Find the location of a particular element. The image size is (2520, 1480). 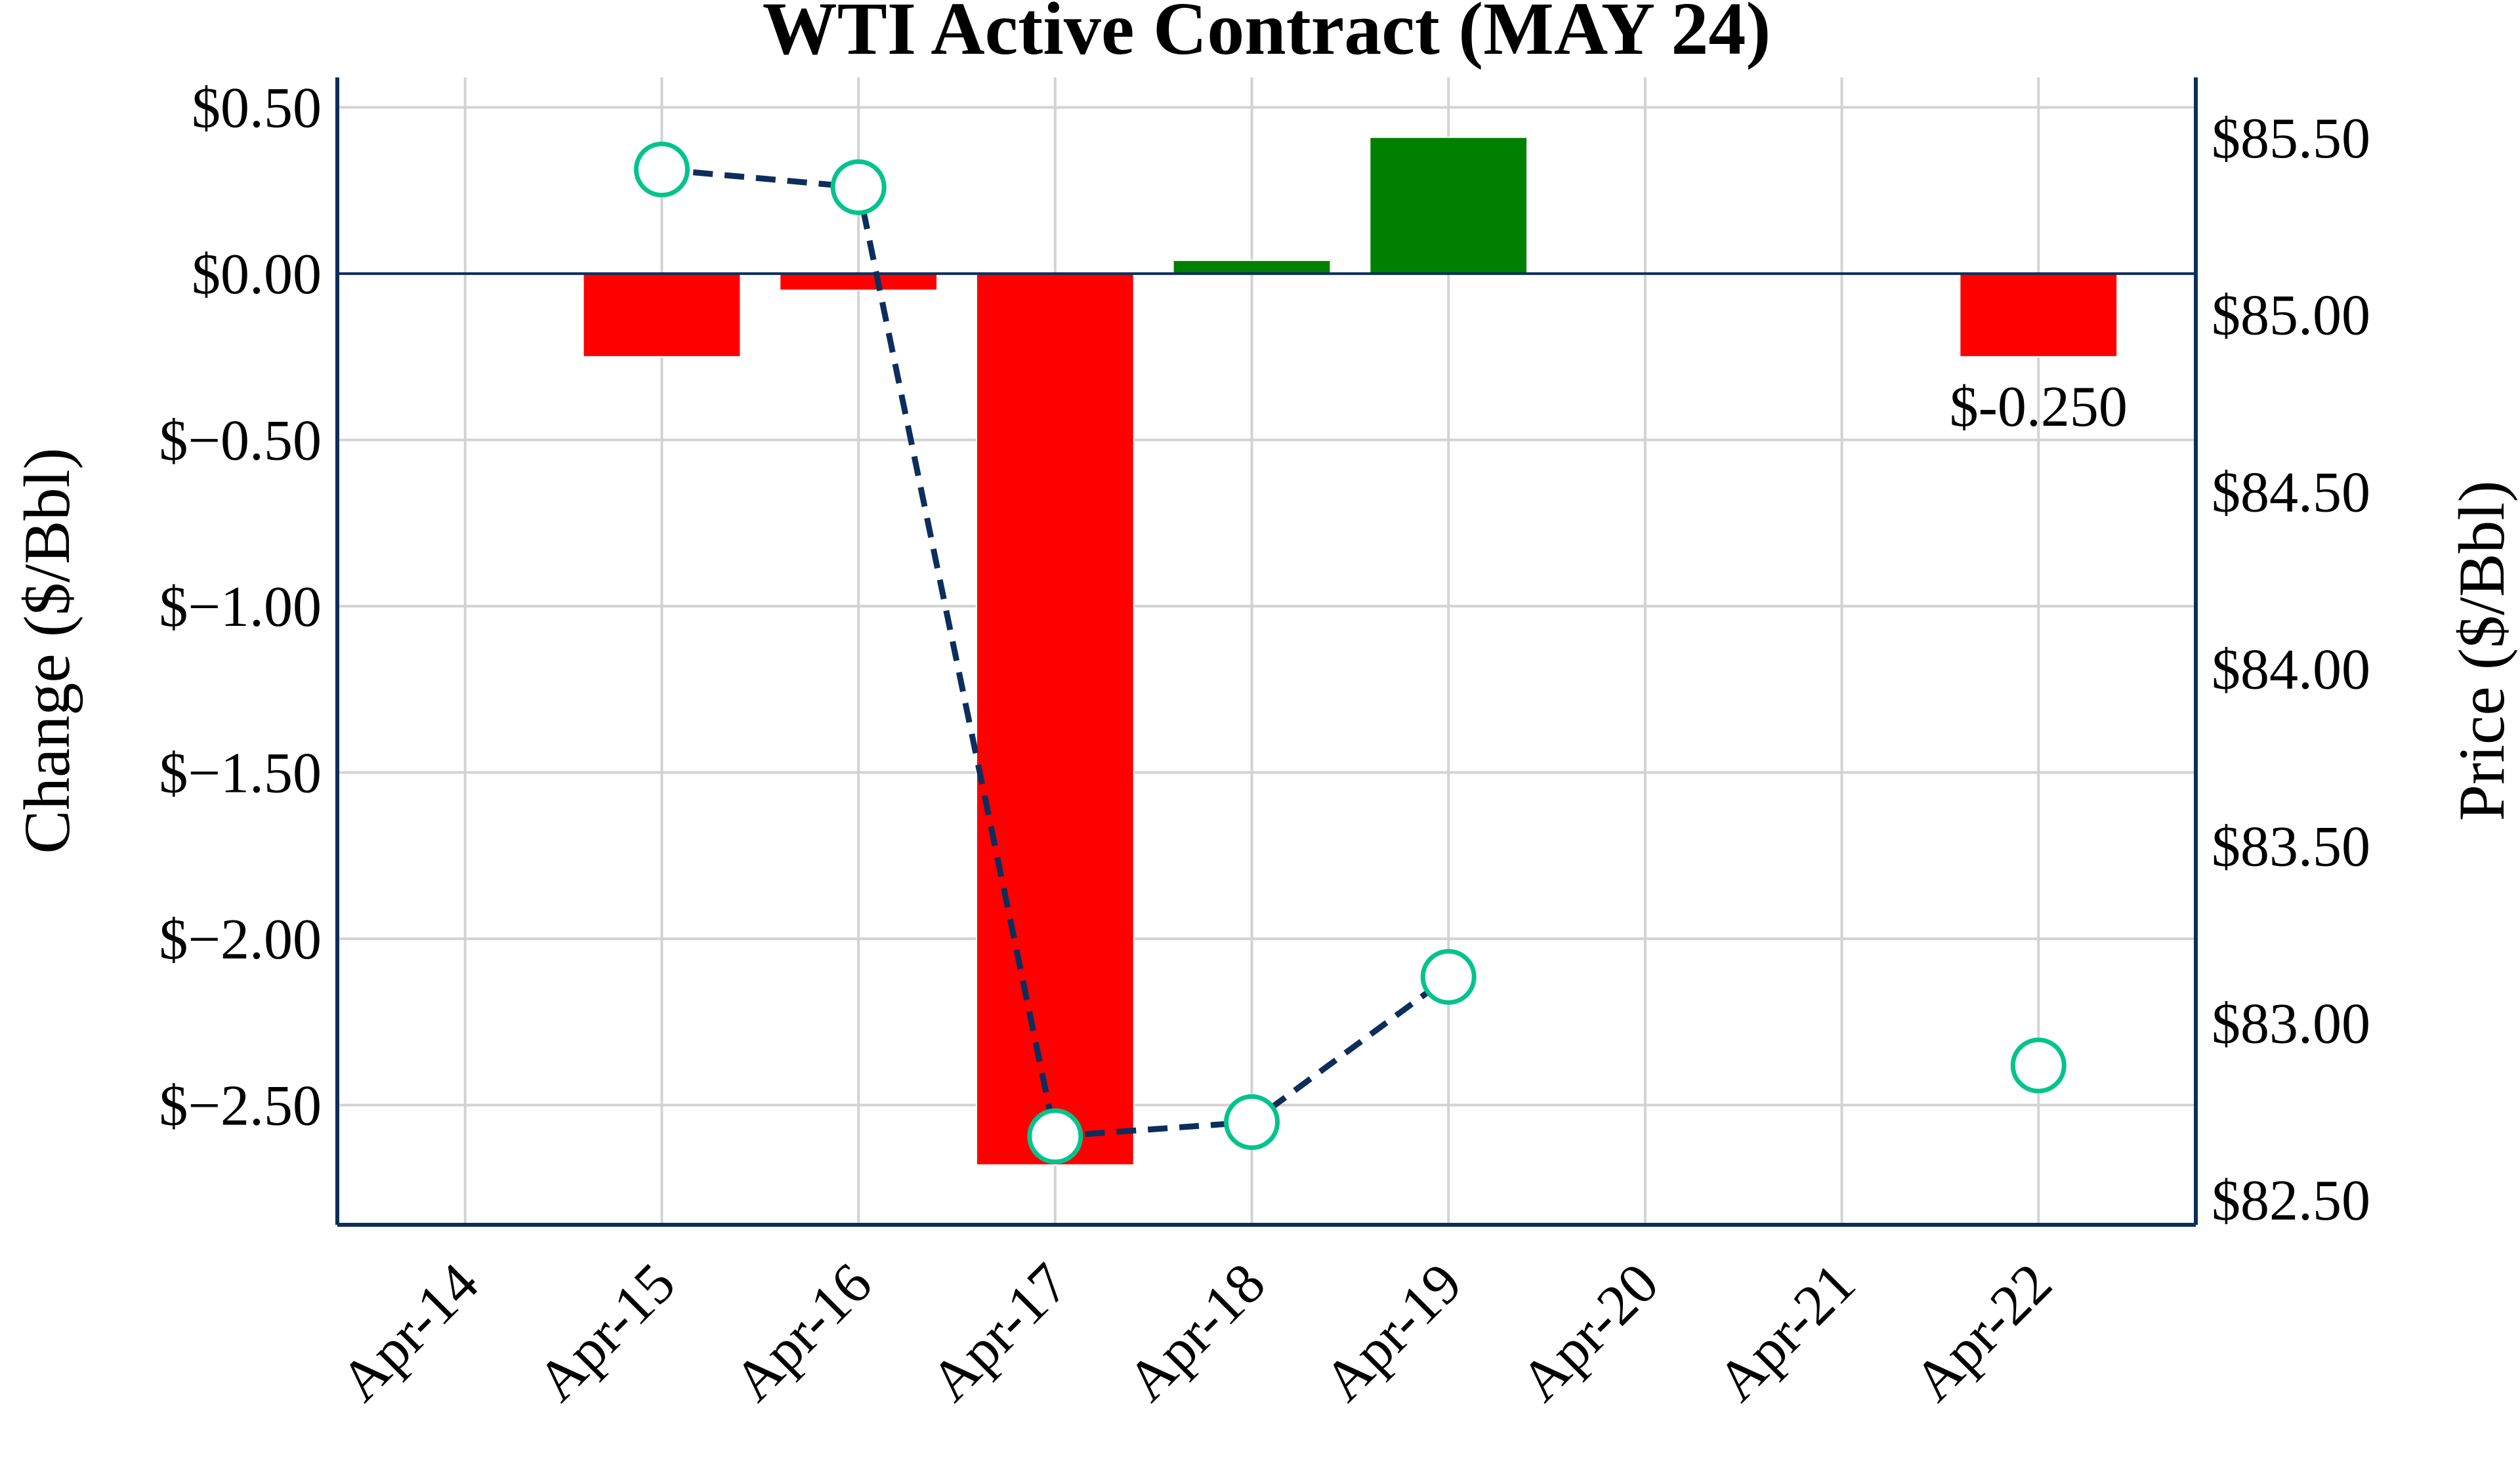

chart-title: WTI Active Contract (MAY 24) is located at coordinates (1267, 35).